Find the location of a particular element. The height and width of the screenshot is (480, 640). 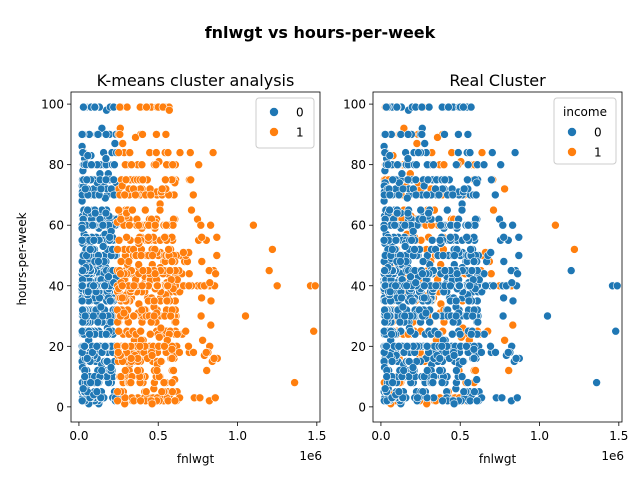

kmeans-x-offset-label: 1e6 is located at coordinates (310, 456).